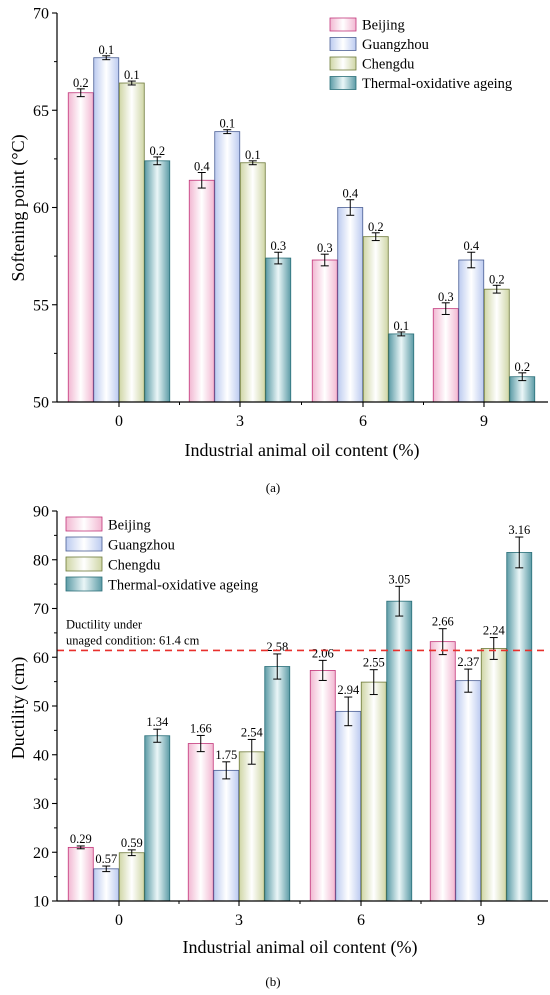 The height and width of the screenshot is (995, 550). I want to click on data-label: 2.54, so click(252, 732).